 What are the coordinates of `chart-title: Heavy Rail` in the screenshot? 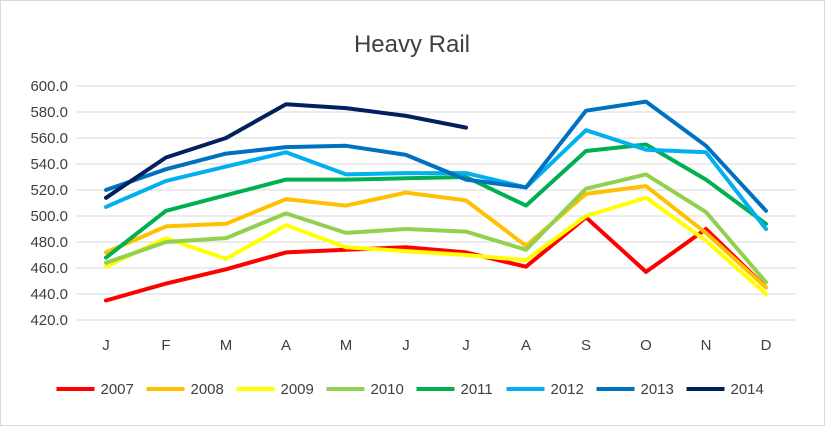 It's located at (412, 44).